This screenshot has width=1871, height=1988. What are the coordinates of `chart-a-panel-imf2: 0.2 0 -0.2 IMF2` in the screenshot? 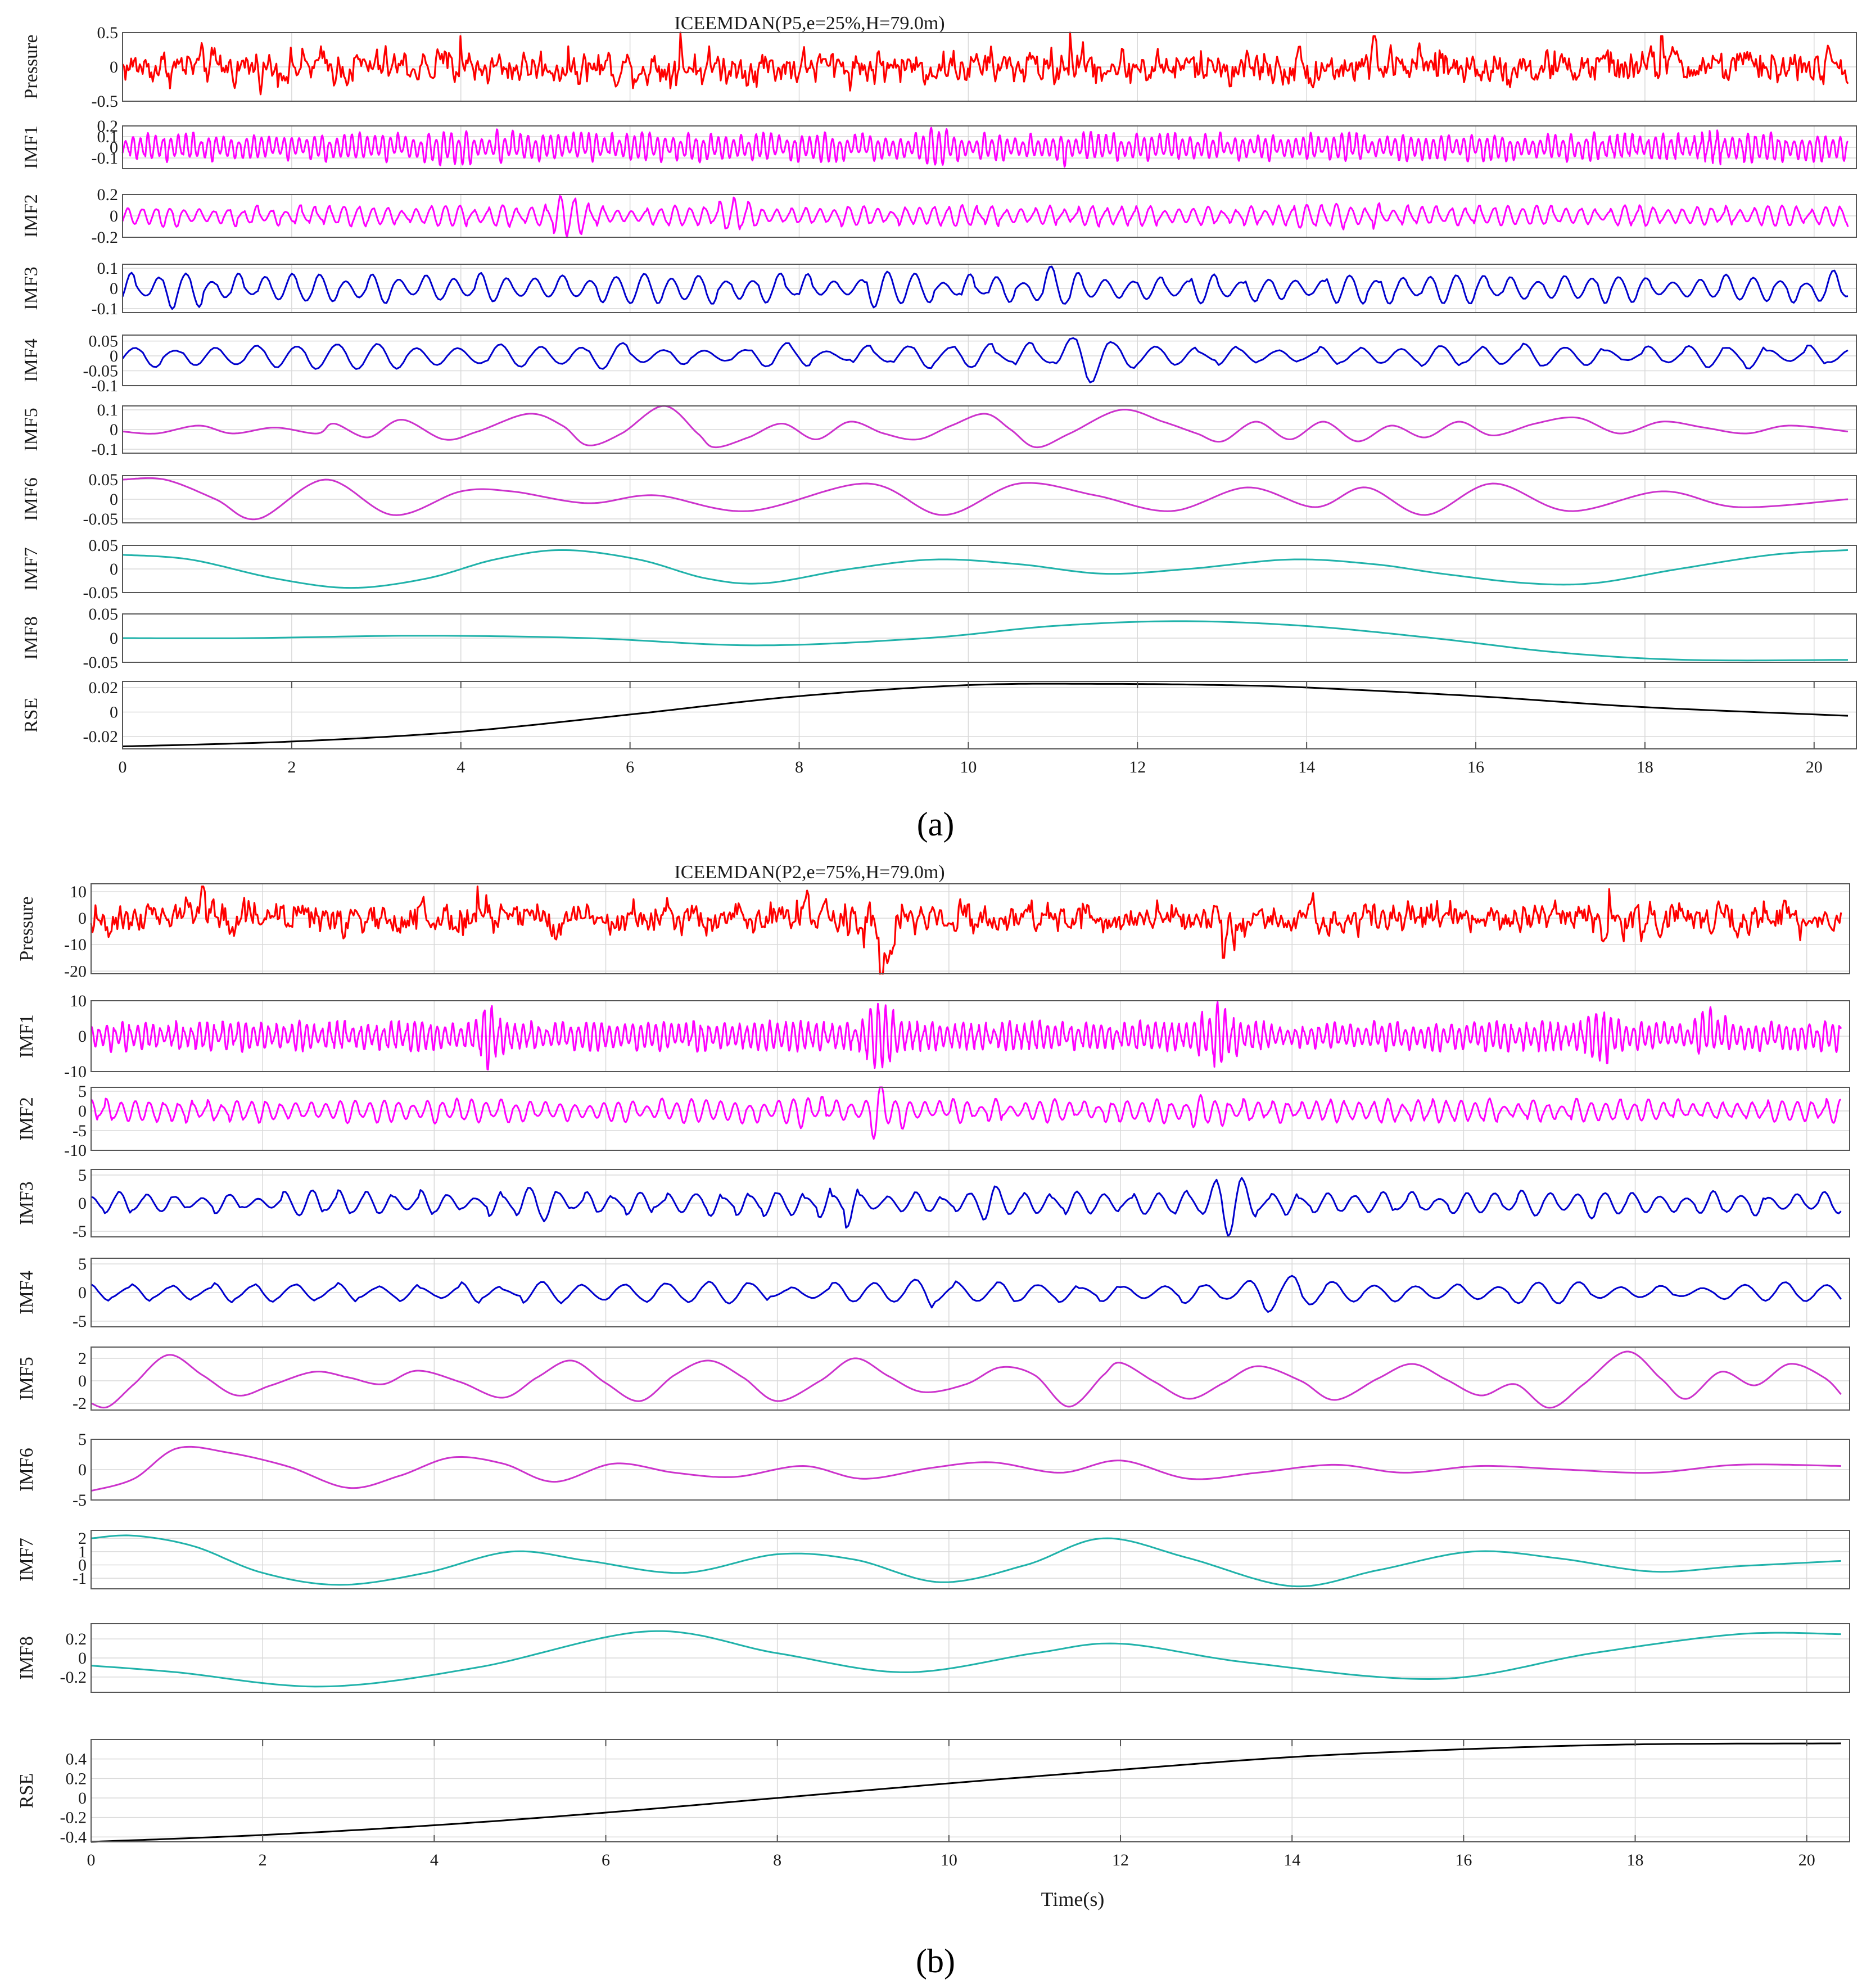 It's located at (939, 216).